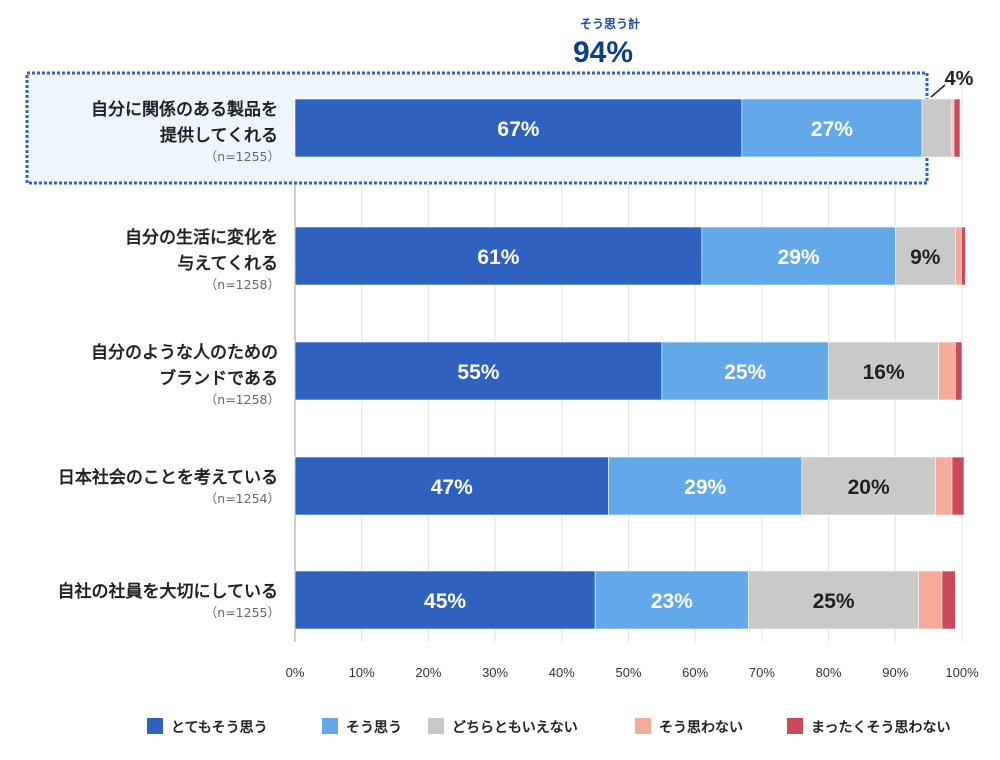 Image resolution: width=1000 pixels, height=760 pixels. I want to click on category-label: ブランドである, so click(218, 378).